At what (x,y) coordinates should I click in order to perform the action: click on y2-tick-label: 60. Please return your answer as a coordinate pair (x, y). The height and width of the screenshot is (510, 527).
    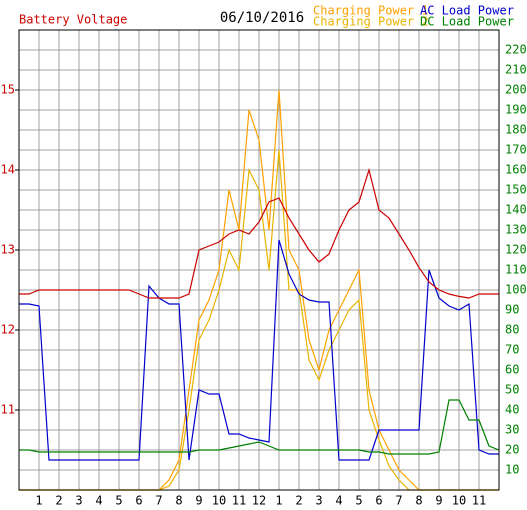
    Looking at the image, I should click on (512, 370).